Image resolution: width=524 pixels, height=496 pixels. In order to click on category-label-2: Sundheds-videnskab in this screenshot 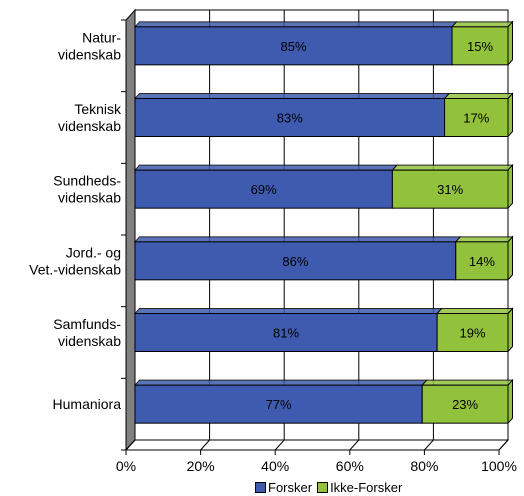, I will do `click(87, 189)`.